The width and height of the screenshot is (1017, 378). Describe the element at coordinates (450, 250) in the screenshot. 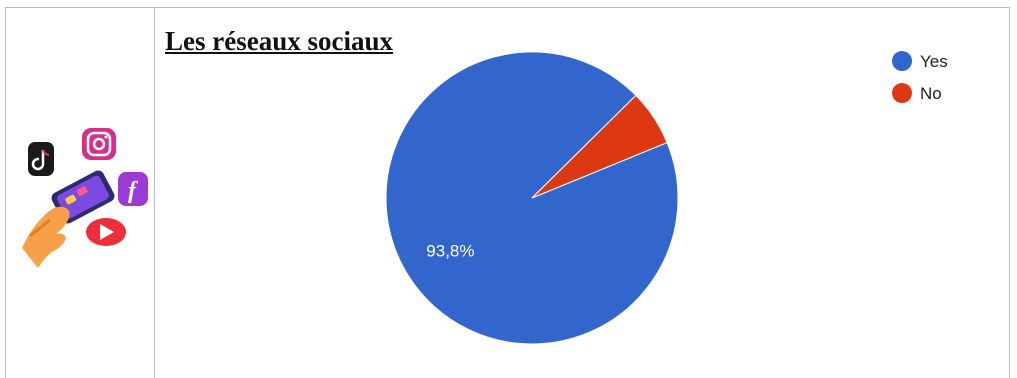

I see `pie-slice-label: 93,8%` at that location.